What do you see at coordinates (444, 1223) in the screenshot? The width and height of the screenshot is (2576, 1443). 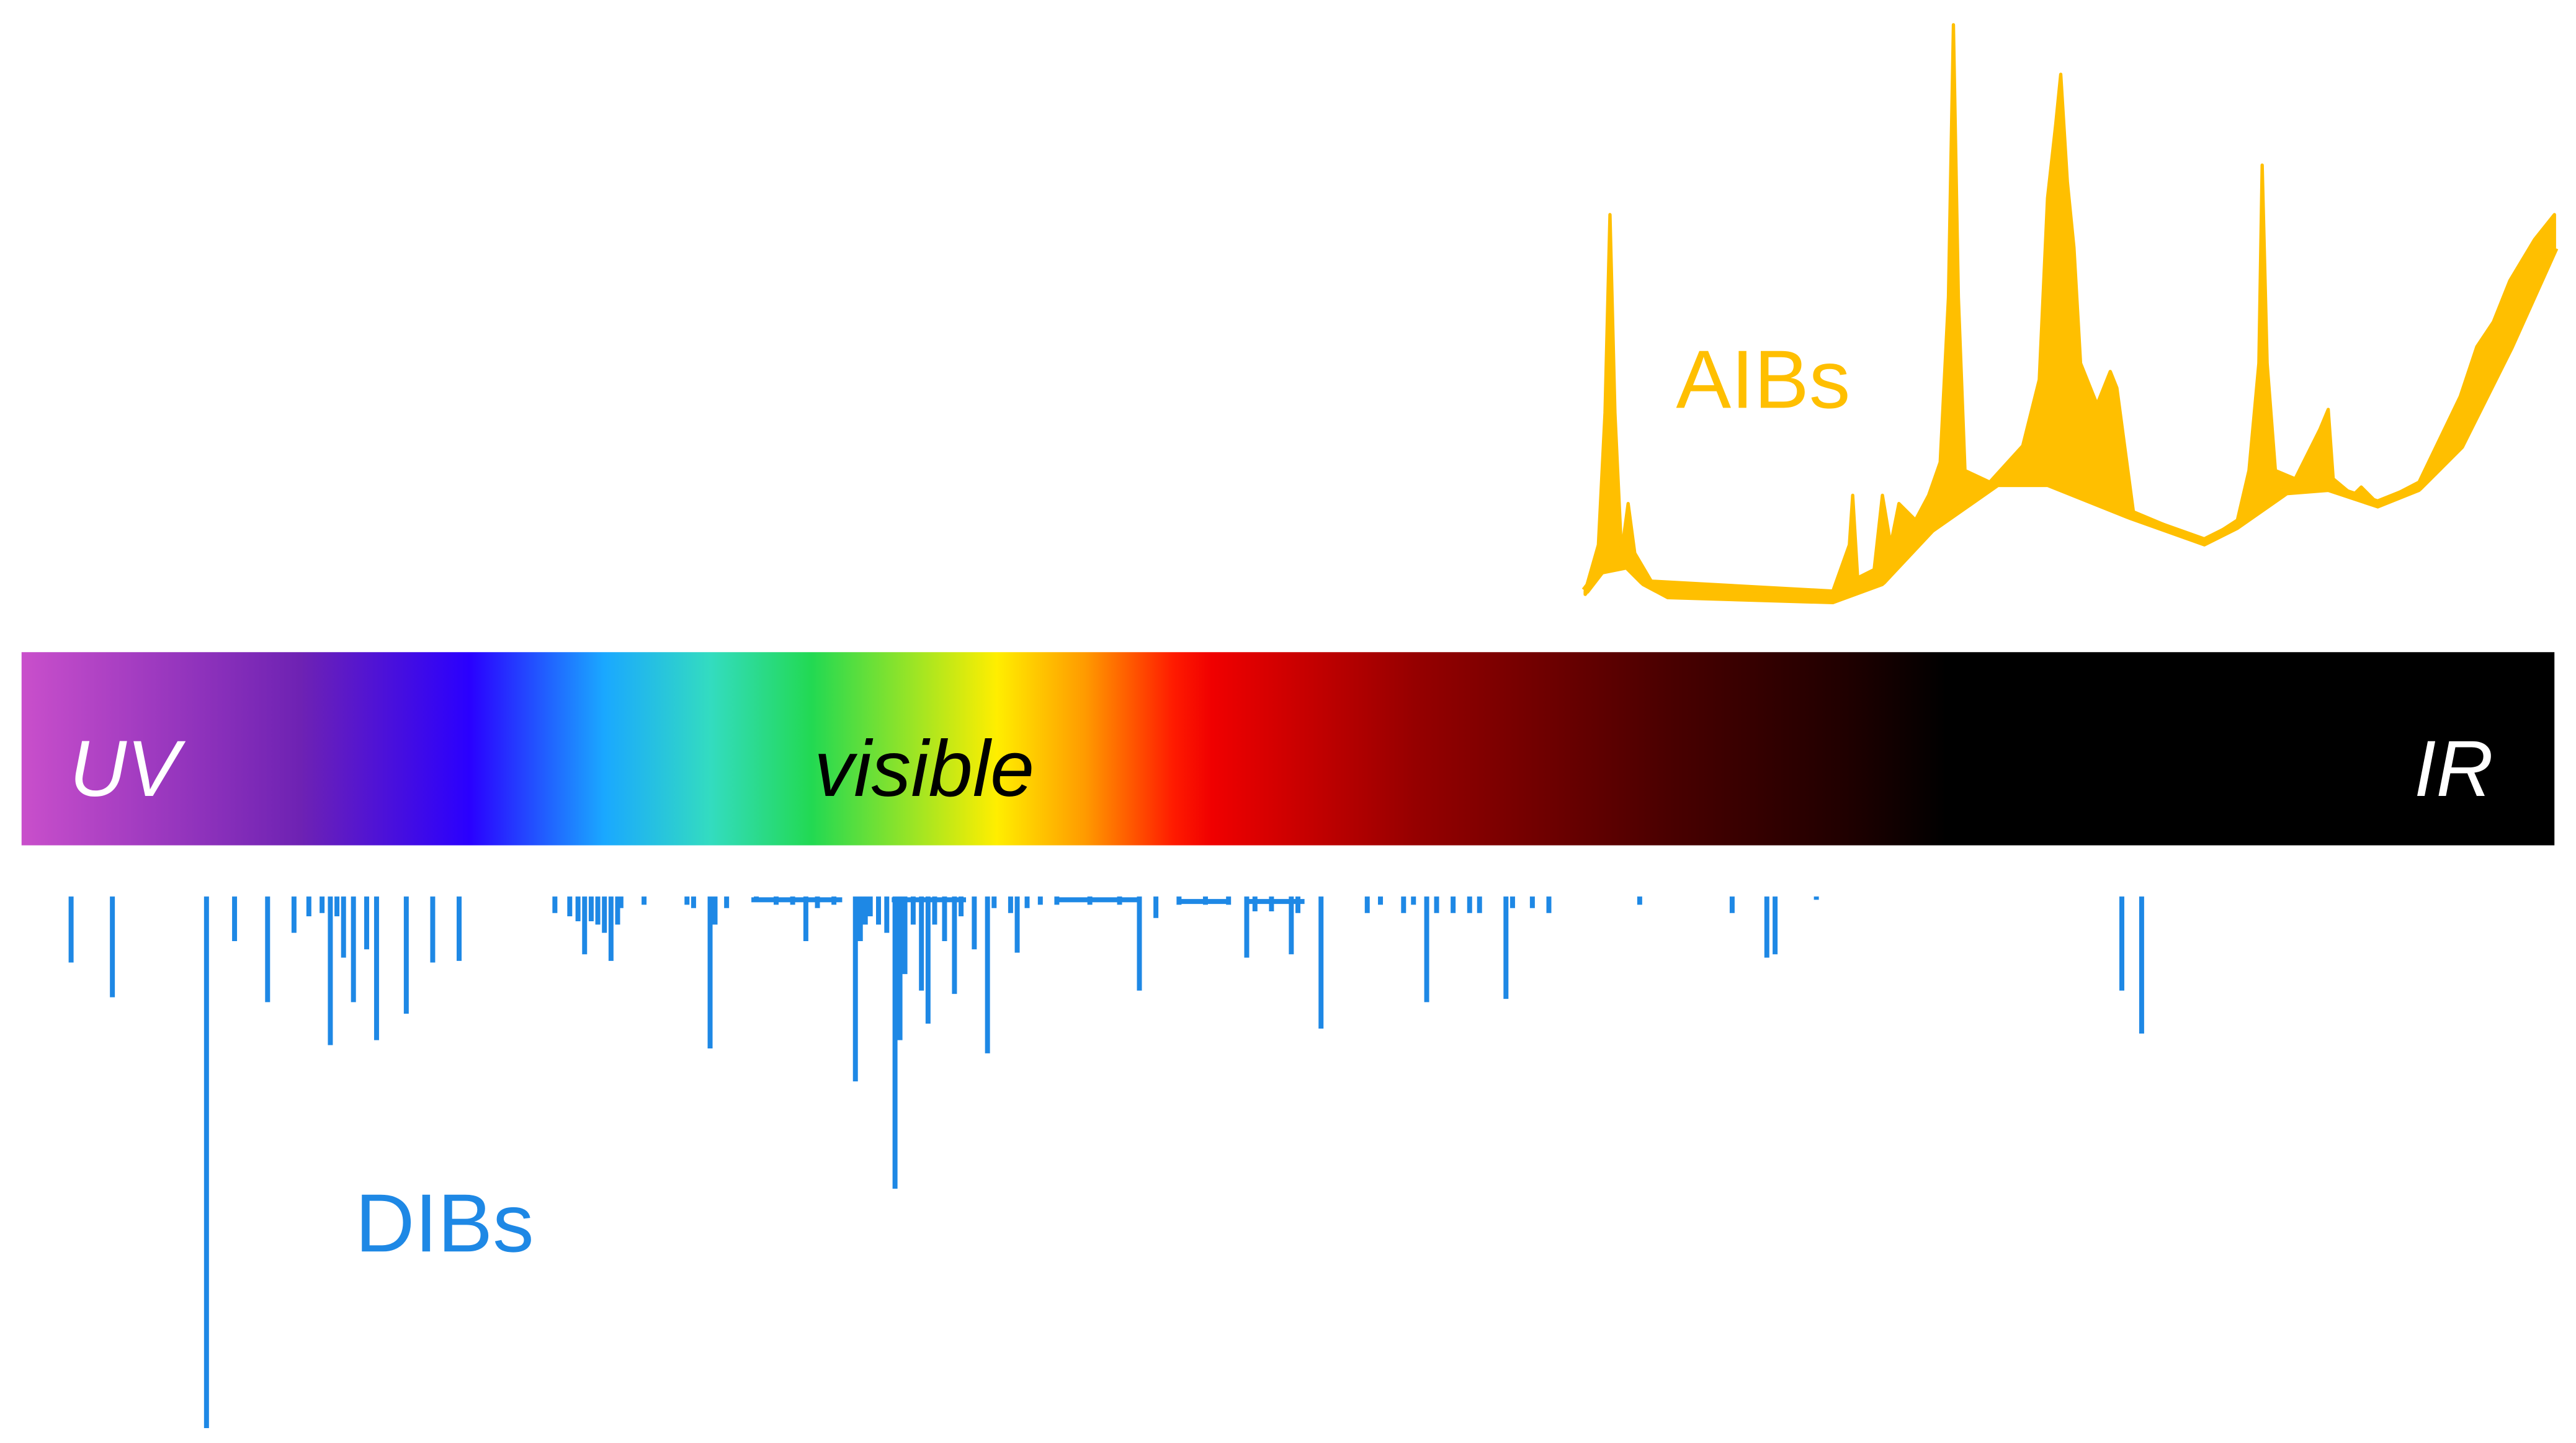 I see `dibs-label: DIBs` at bounding box center [444, 1223].